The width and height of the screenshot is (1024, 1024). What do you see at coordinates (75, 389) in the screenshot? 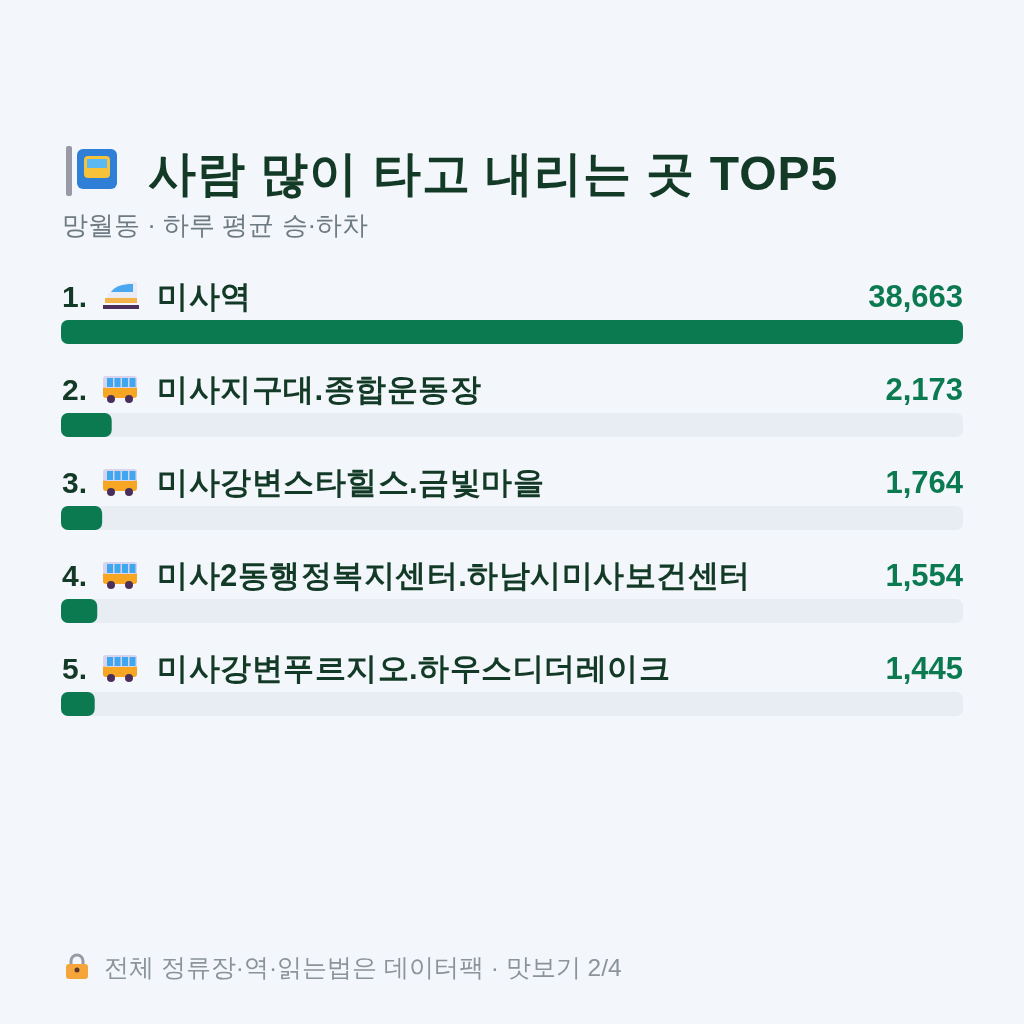
I see `category-rank: 2.` at bounding box center [75, 389].